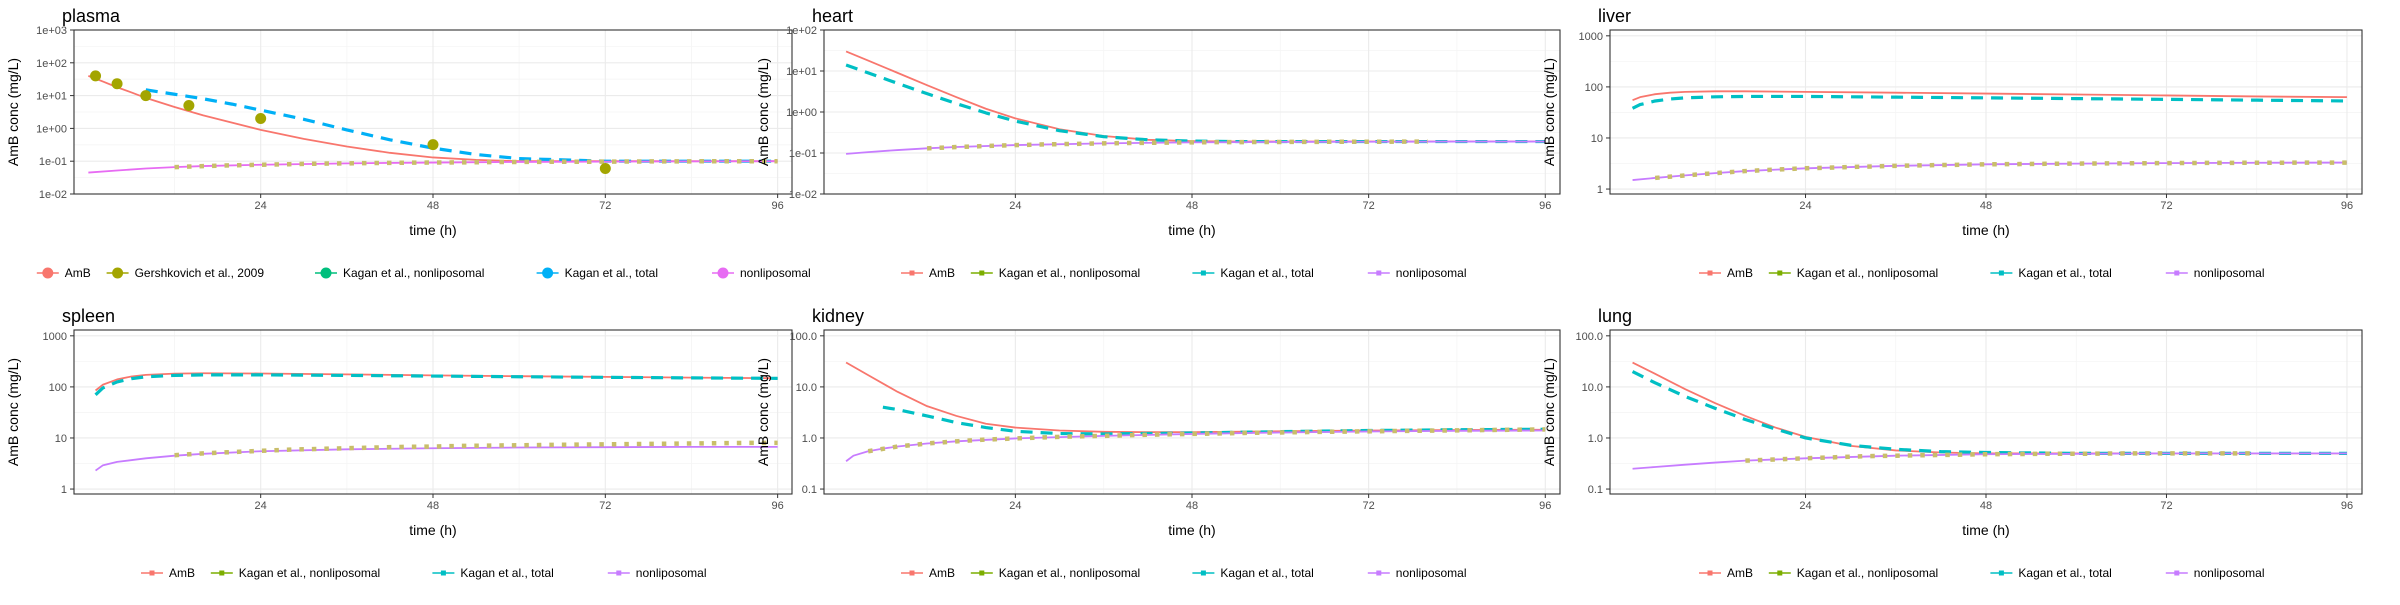  I want to click on y-tick-label: 100.0, so click(1589, 337).